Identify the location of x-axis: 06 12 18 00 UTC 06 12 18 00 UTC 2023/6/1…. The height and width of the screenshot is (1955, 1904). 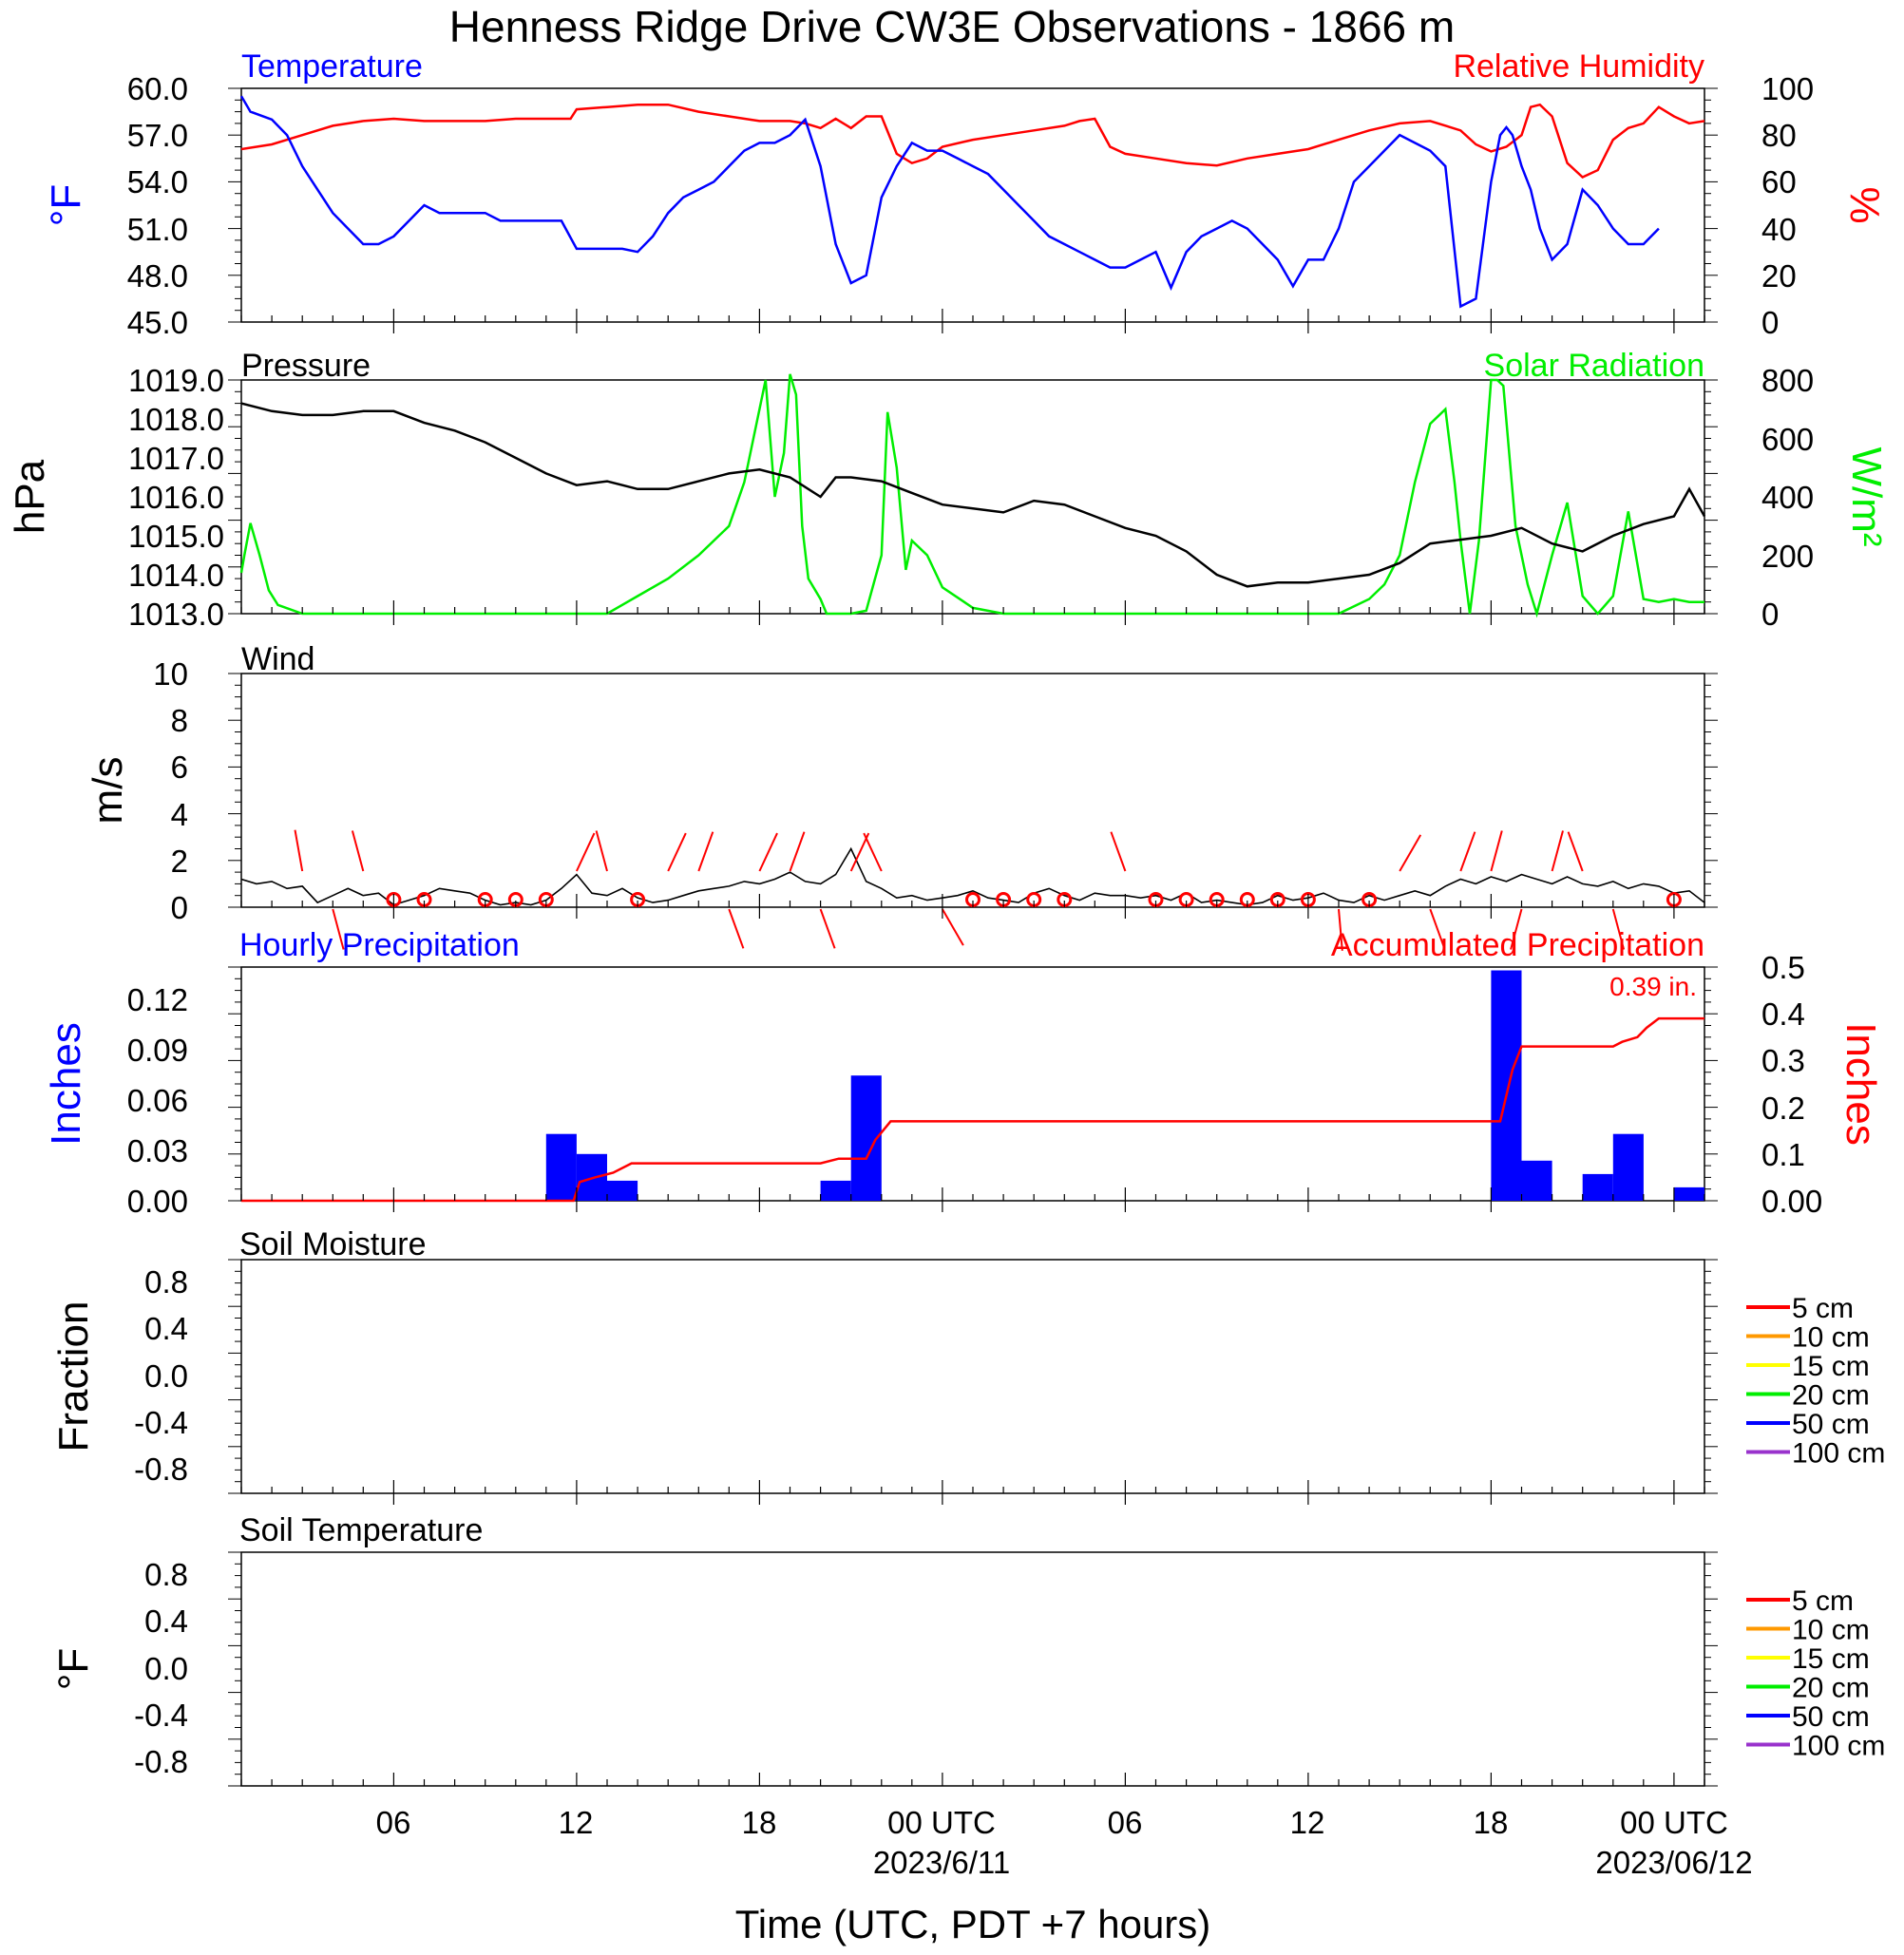
(1064, 1875).